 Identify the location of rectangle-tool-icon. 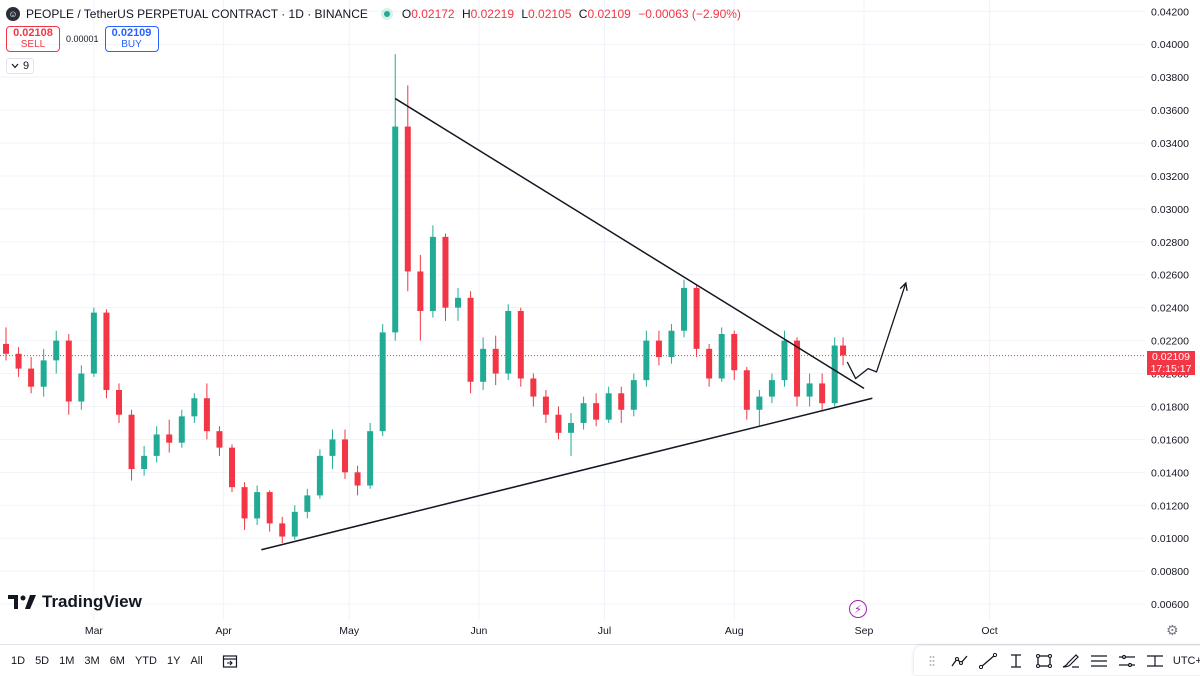
(1044, 661).